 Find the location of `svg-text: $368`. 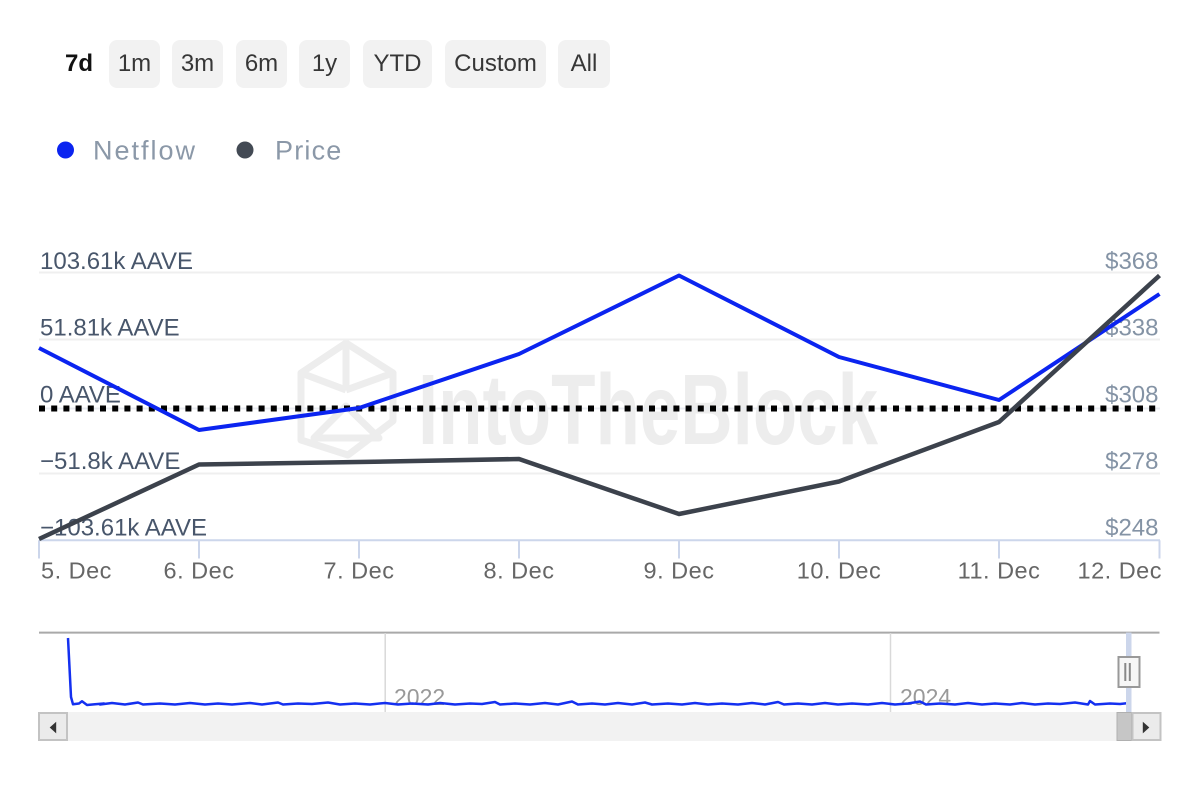

svg-text: $368 is located at coordinates (1131, 261).